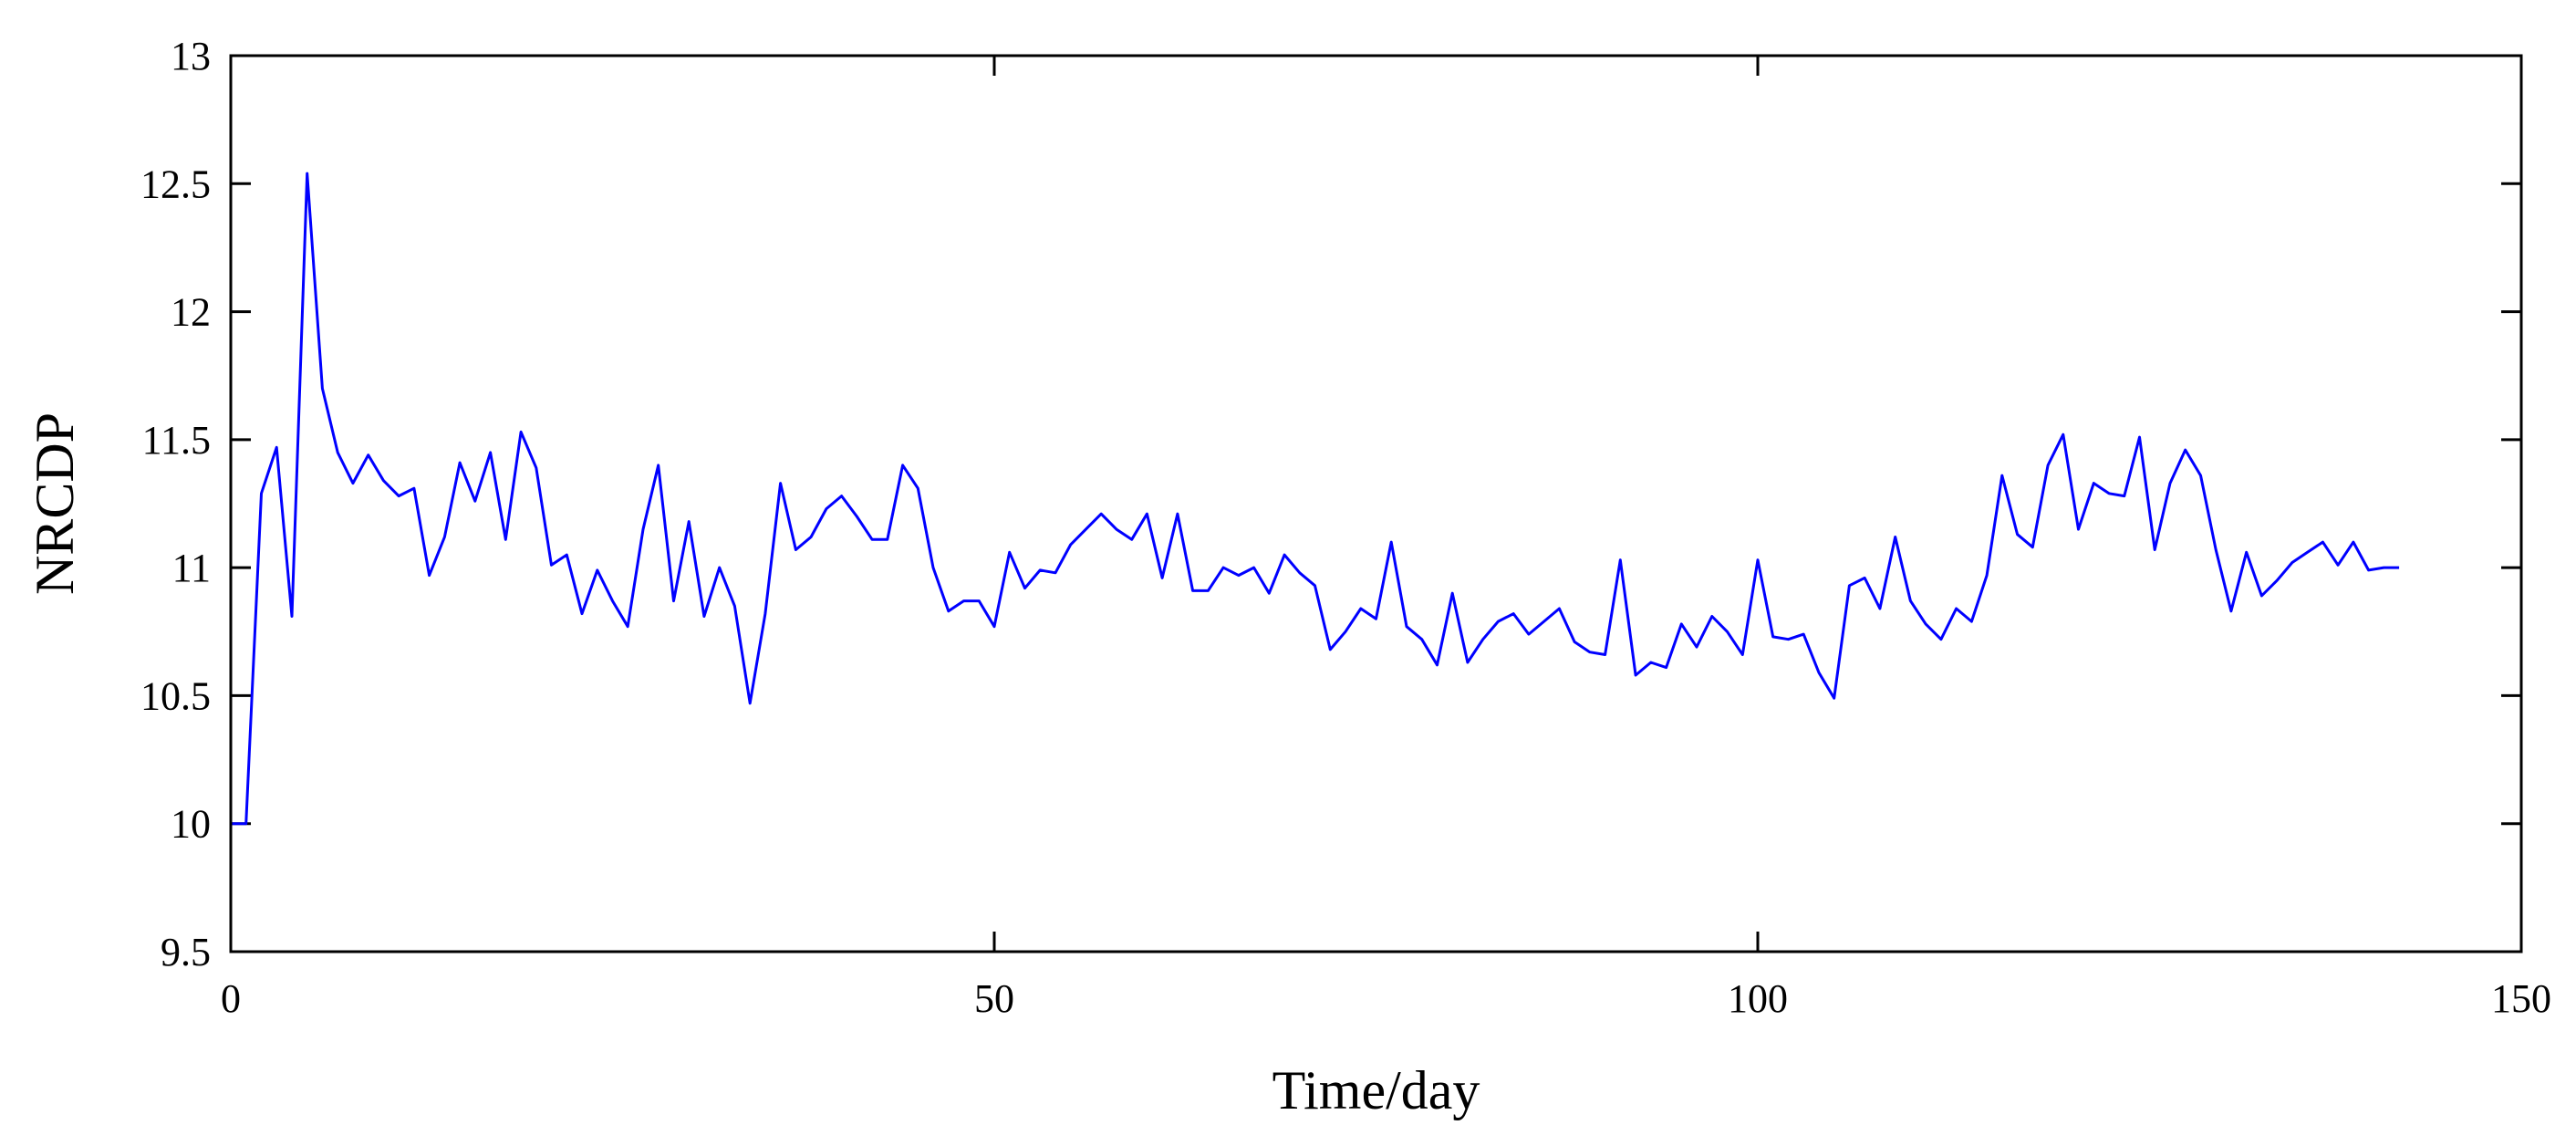 This screenshot has width=2576, height=1146. I want to click on y-tick-label: 13, so click(191, 56).